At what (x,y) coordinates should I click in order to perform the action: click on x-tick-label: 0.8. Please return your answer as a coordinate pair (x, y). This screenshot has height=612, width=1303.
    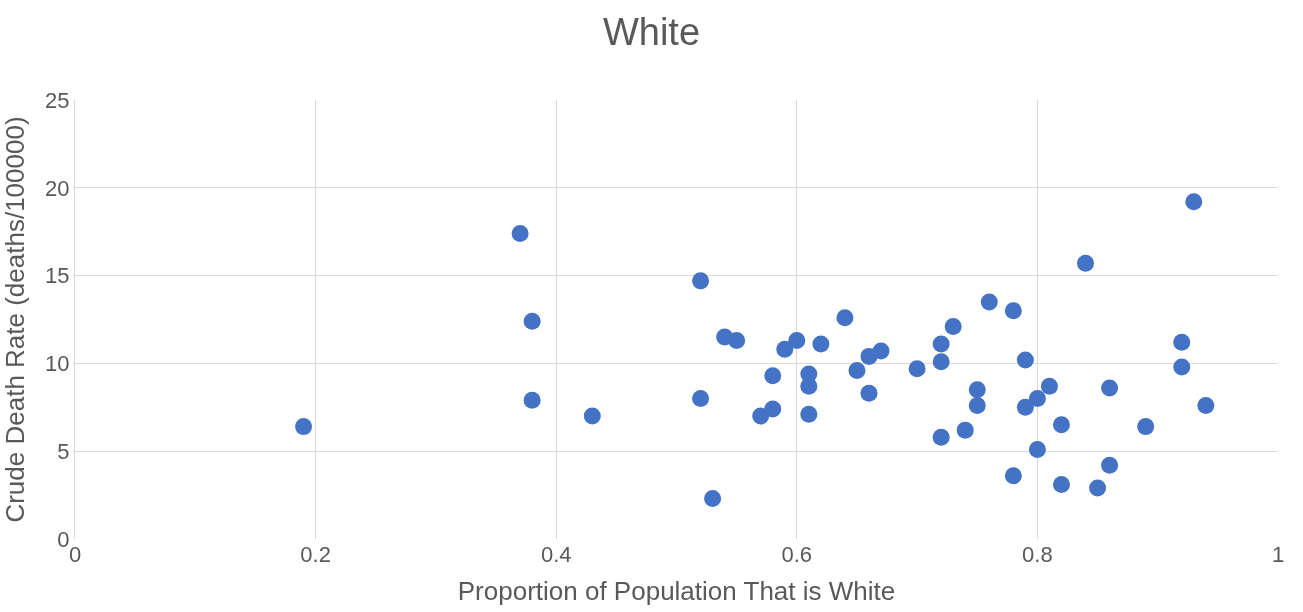
    Looking at the image, I should click on (1037, 554).